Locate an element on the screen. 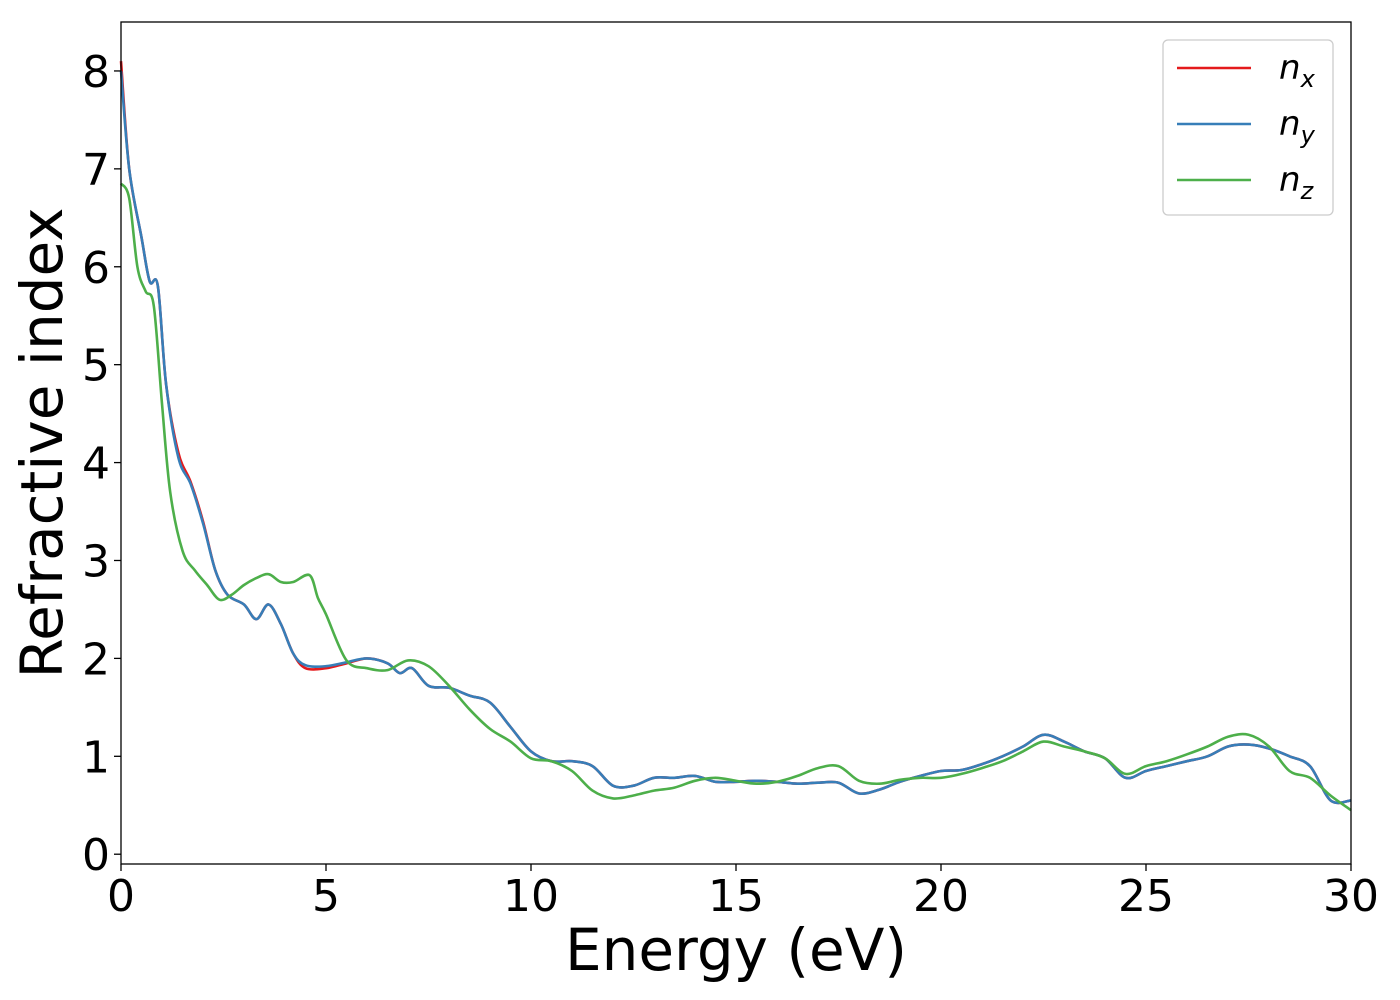 The image size is (1400, 1000). x-axis-ticks: 0 5 10 15 20 25 30 is located at coordinates (743, 893).